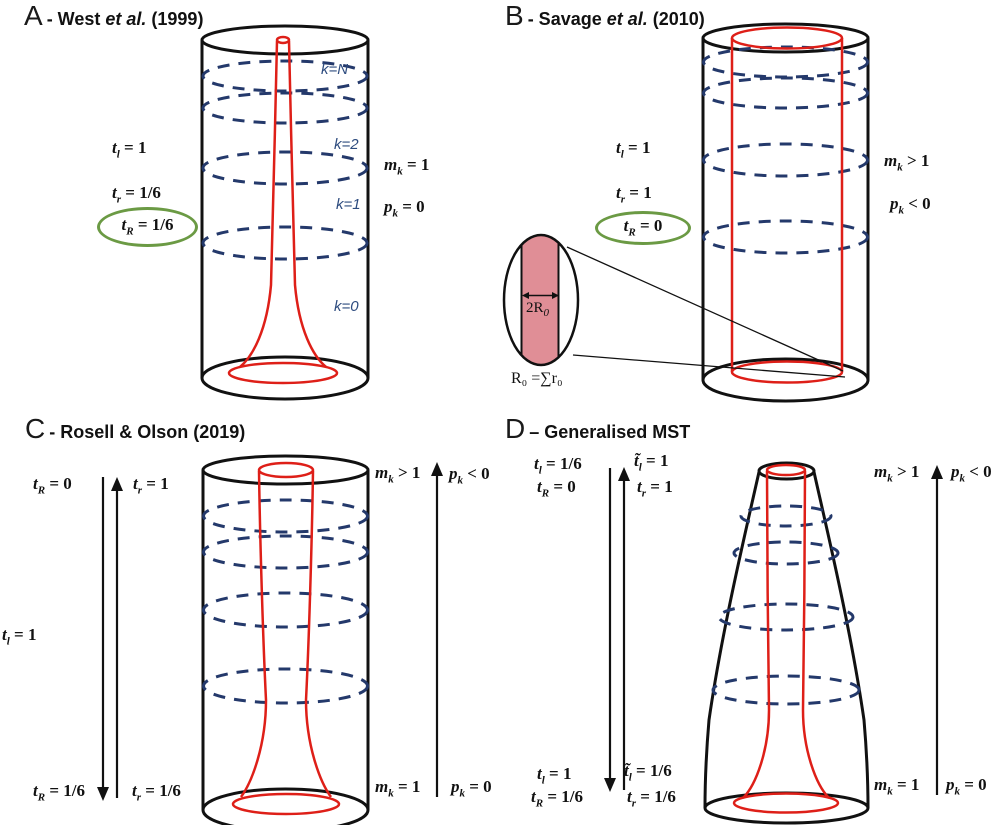 This screenshot has height=825, width=1000. I want to click on a-k-level-label: k=2, so click(346, 144).